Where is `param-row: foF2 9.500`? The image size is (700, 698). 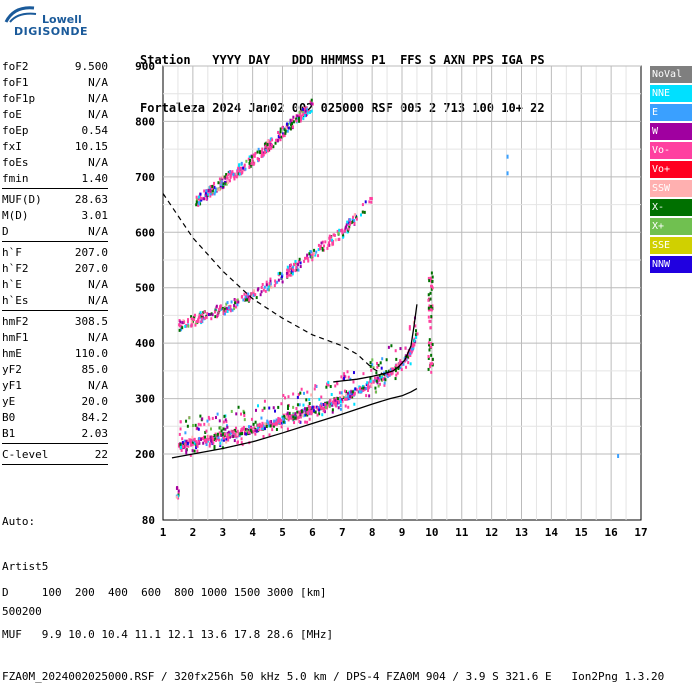
param-row: foF2 9.500 is located at coordinates (55, 66).